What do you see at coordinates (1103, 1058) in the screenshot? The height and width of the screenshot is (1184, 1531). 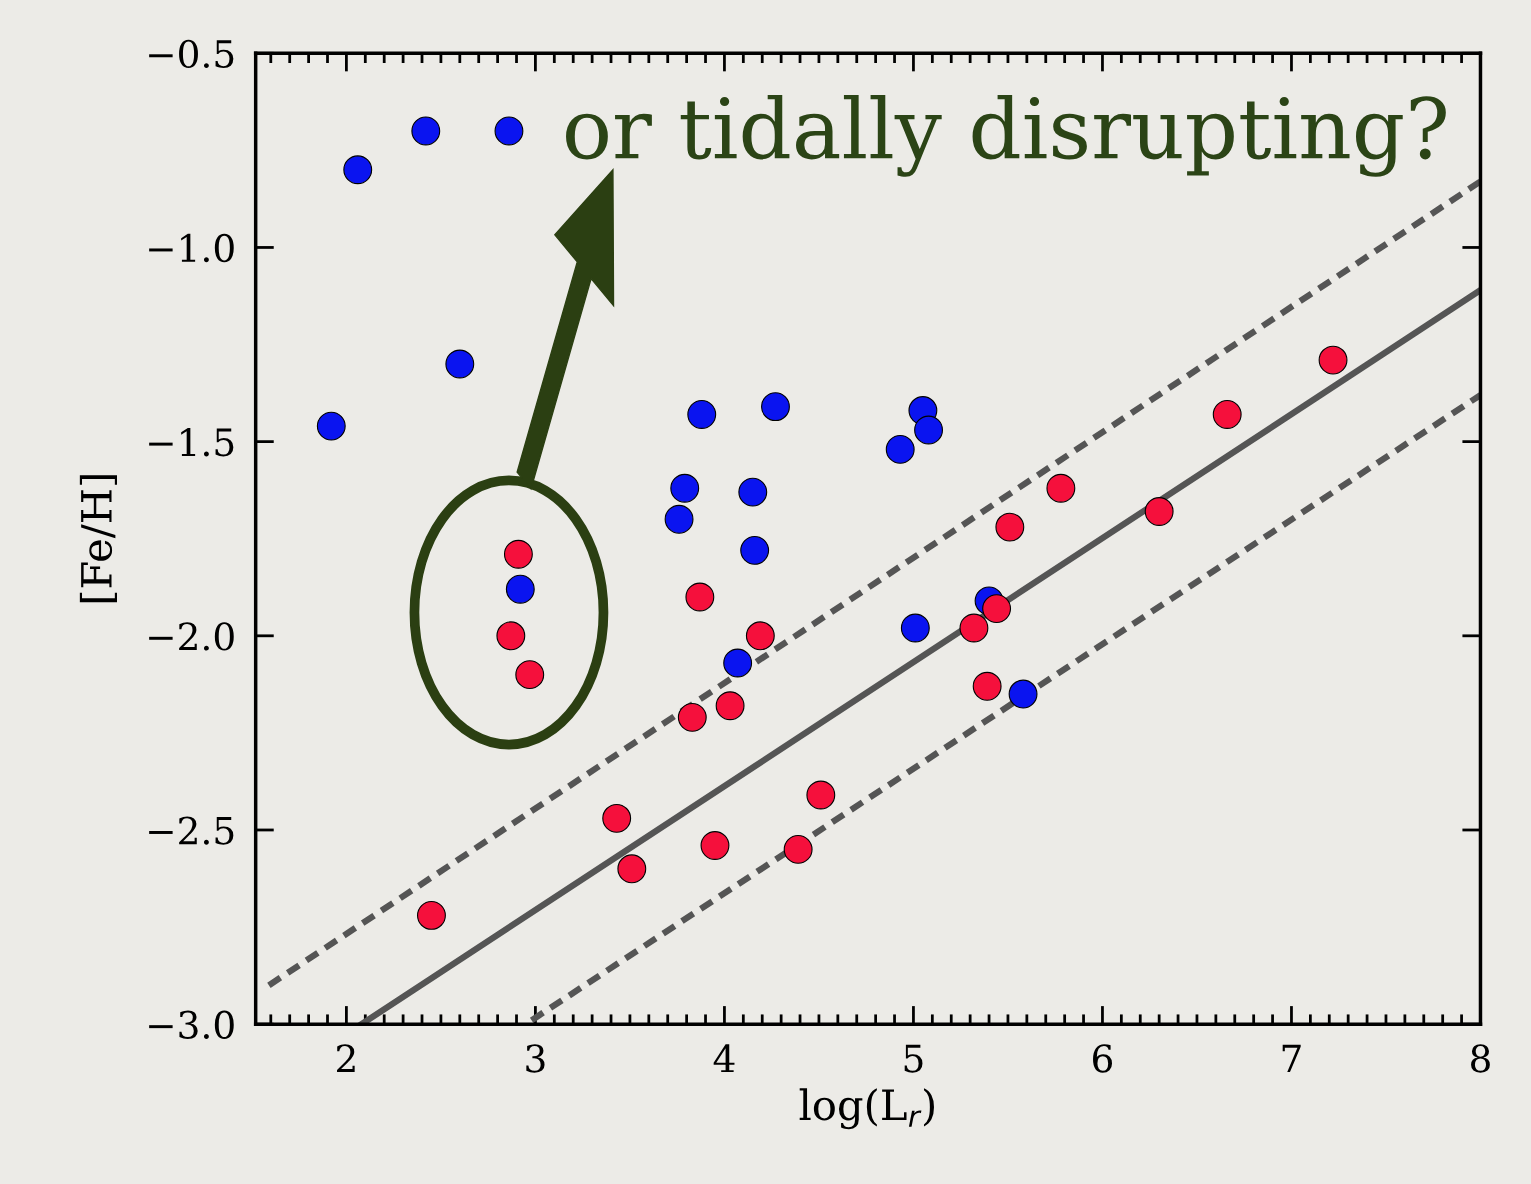 I see `x-tick-label: 6` at bounding box center [1103, 1058].